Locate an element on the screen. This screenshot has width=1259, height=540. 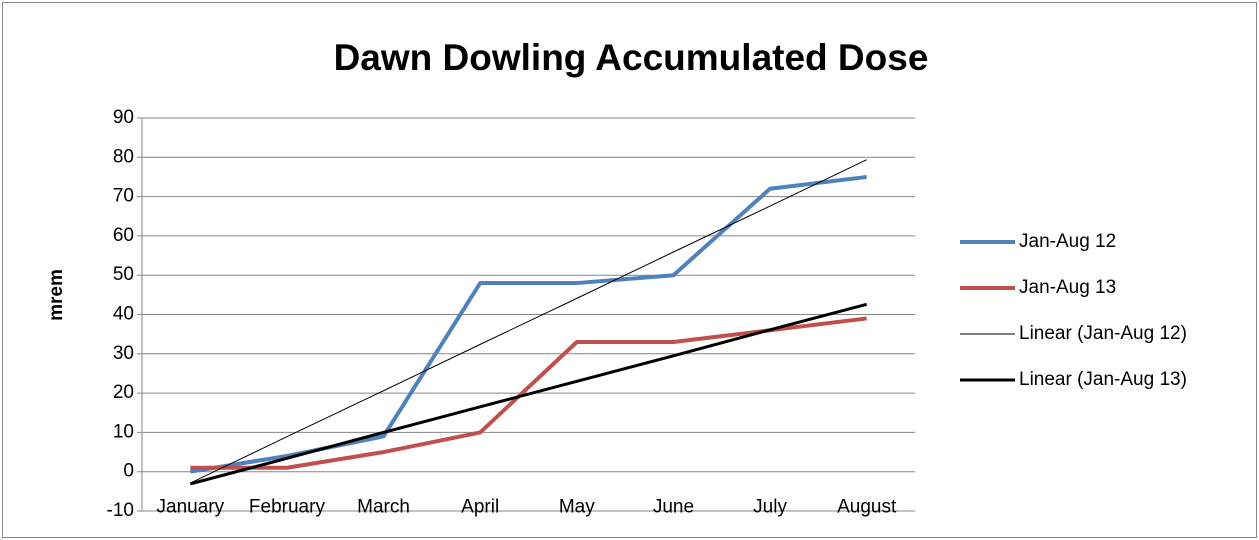
x-tick-label: July is located at coordinates (770, 507).